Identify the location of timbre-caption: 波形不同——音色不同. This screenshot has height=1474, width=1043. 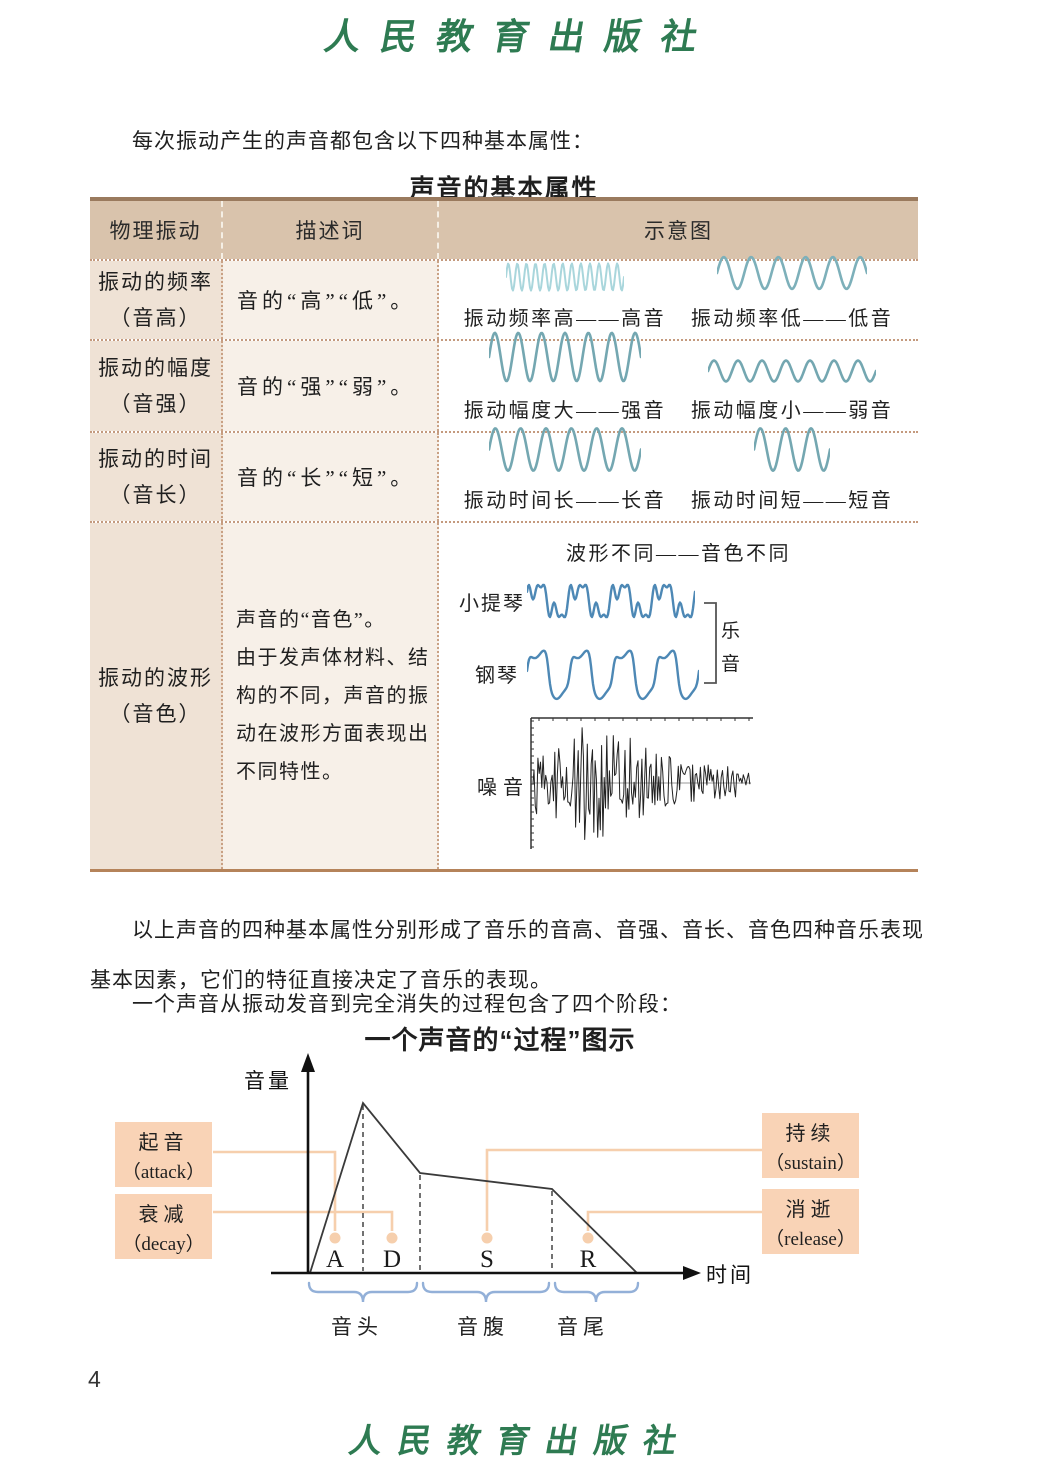
(678, 554).